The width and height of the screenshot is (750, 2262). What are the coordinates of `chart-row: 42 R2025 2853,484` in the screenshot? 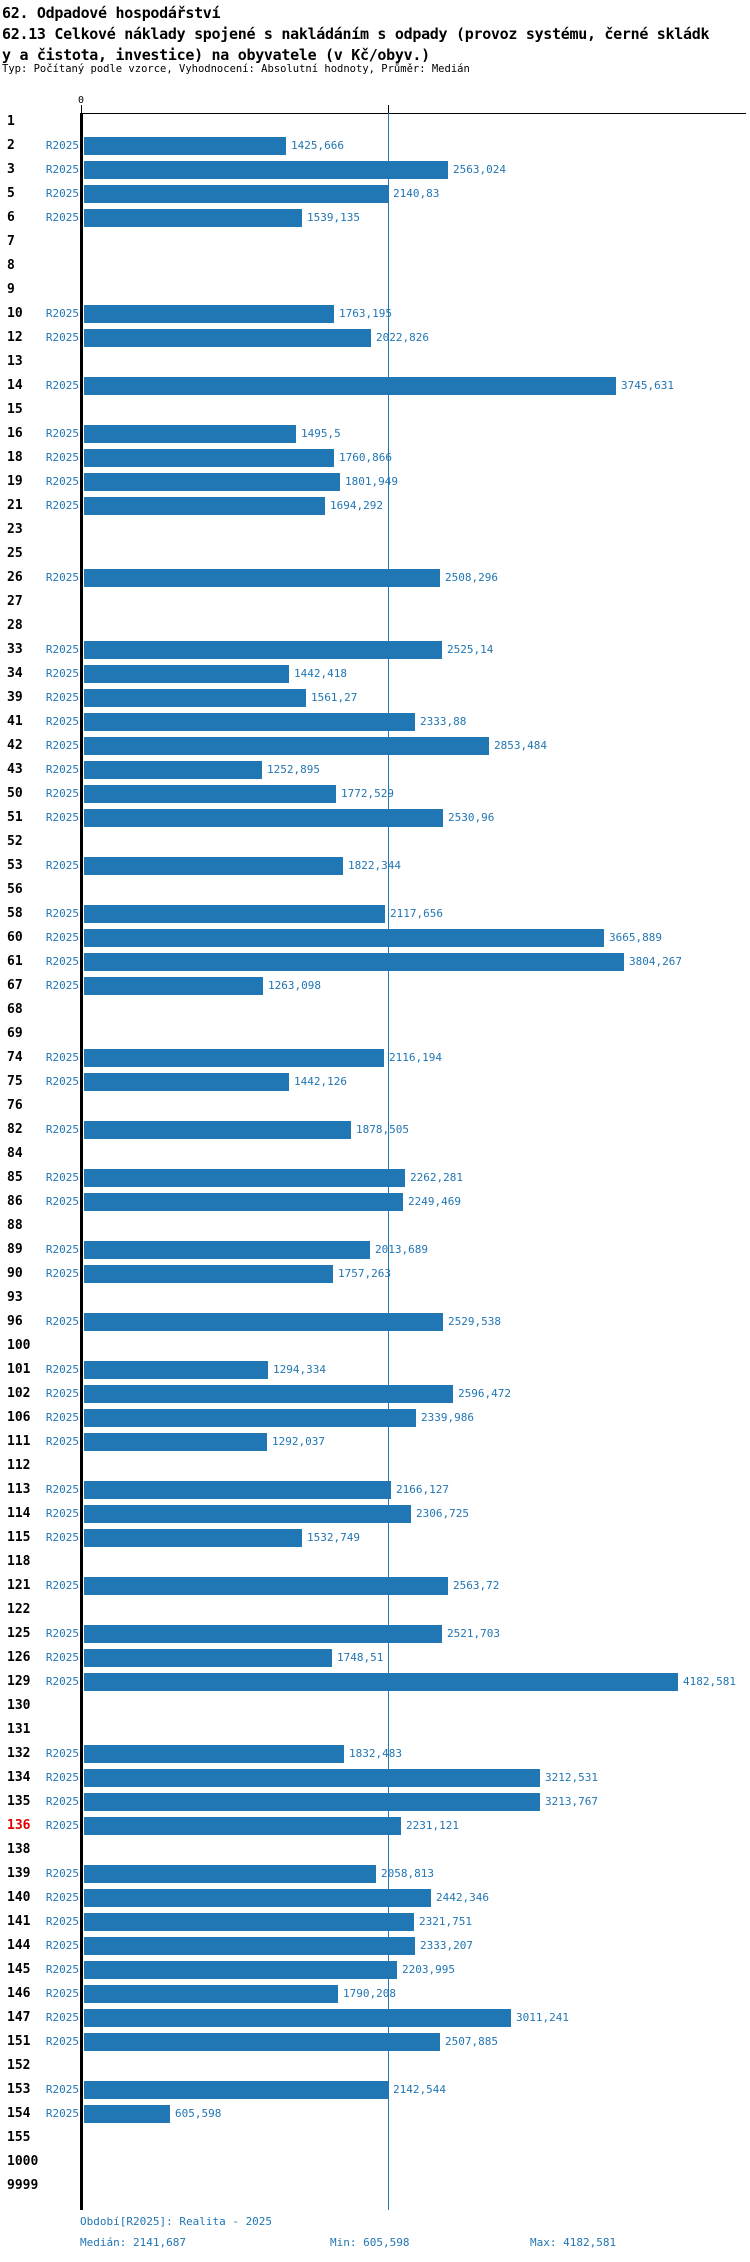 It's located at (375, 746).